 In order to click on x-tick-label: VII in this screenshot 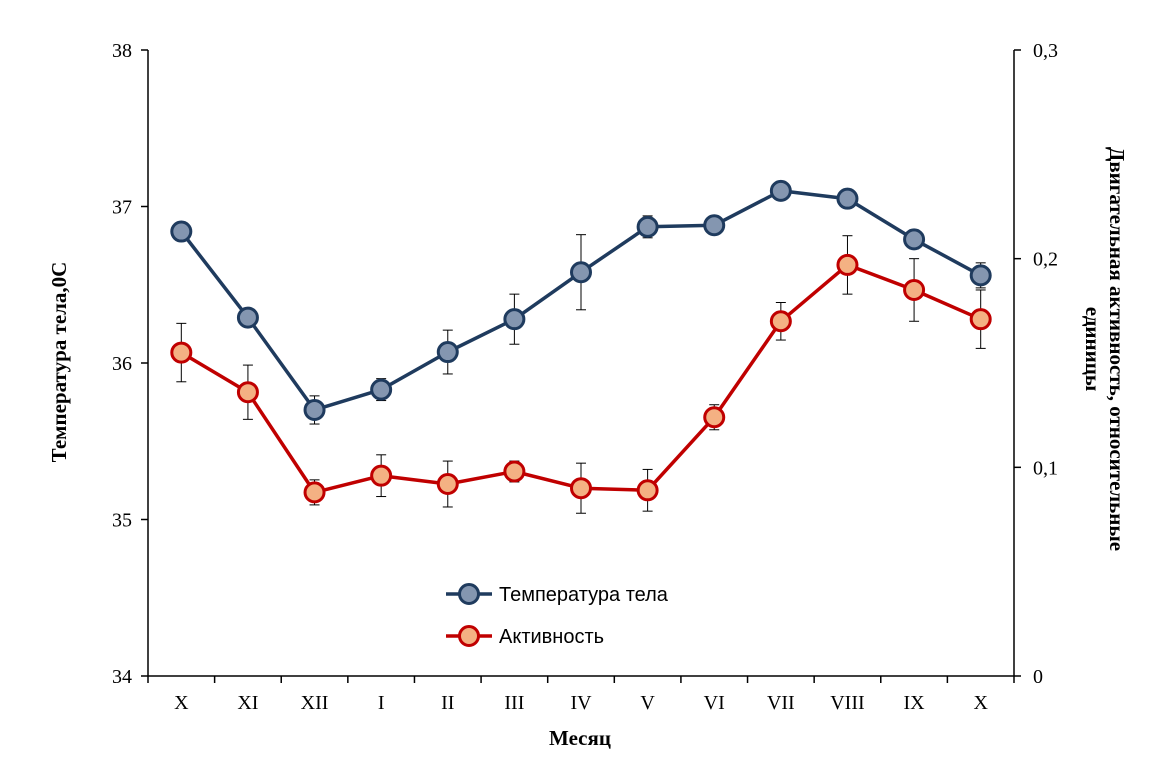, I will do `click(781, 703)`.